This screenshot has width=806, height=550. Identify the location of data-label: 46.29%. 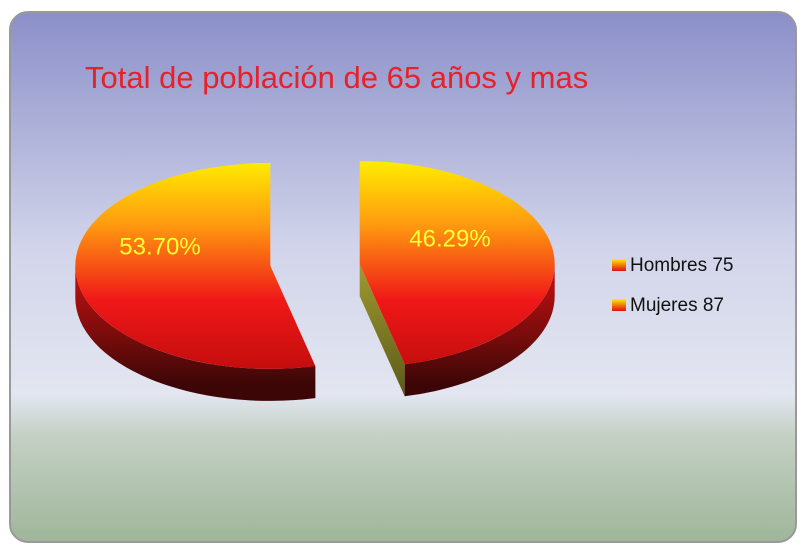
(449, 238).